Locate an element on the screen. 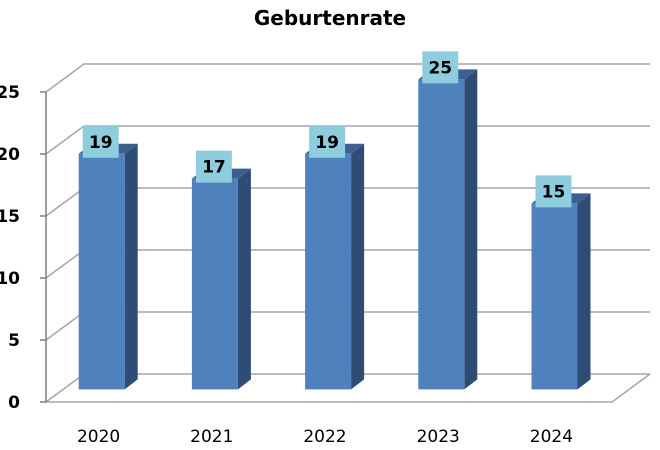 The image size is (660, 450). y-axis-ticks: 0 5 10 15 20 25 is located at coordinates (10, 248).